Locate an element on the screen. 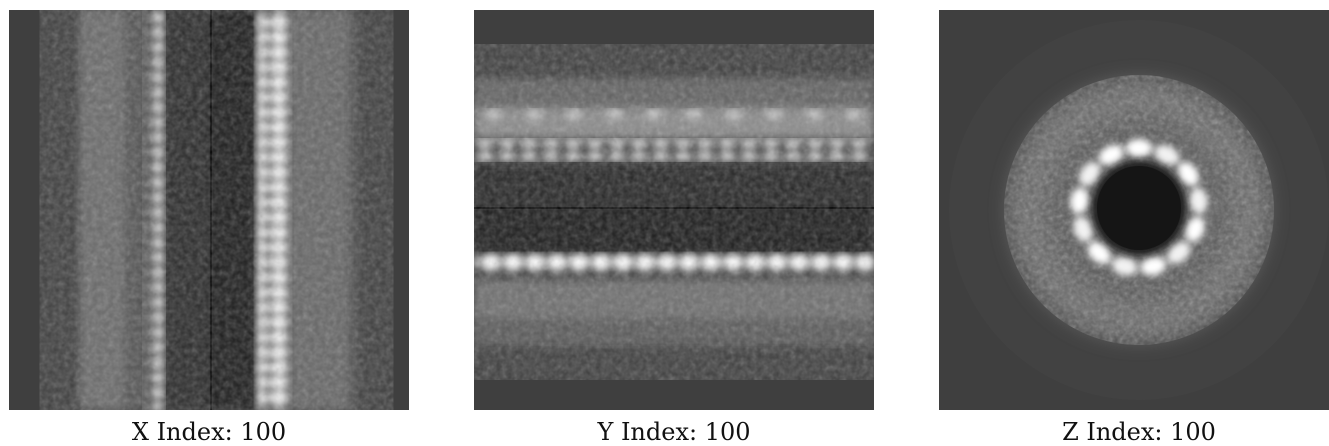  ring-subunits is located at coordinates (1139, 207).